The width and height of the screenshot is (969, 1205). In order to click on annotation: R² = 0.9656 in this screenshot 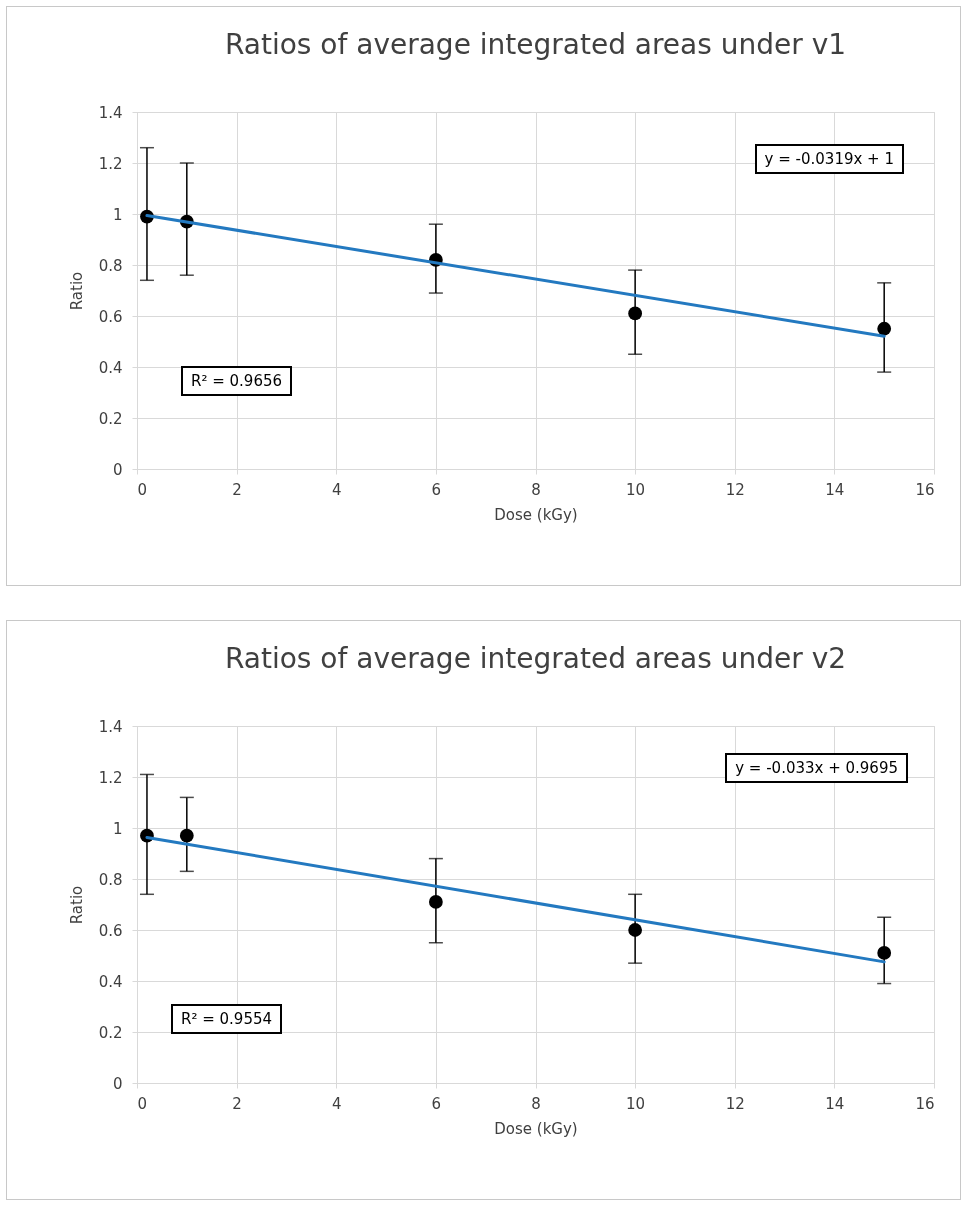, I will do `click(237, 381)`.